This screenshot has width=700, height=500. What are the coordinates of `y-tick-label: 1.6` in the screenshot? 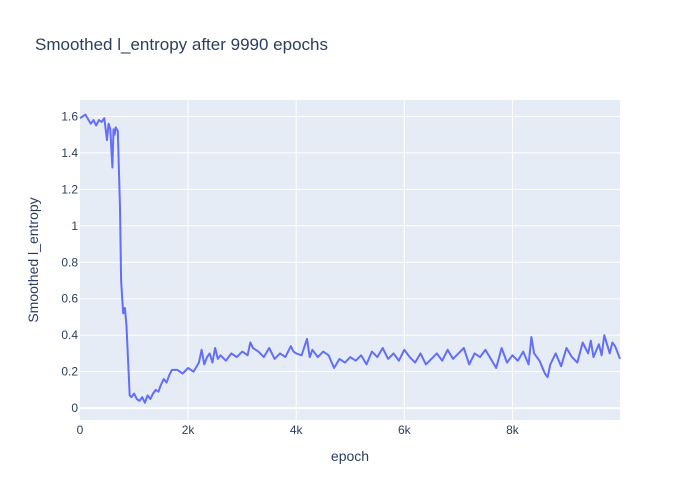 It's located at (69, 116).